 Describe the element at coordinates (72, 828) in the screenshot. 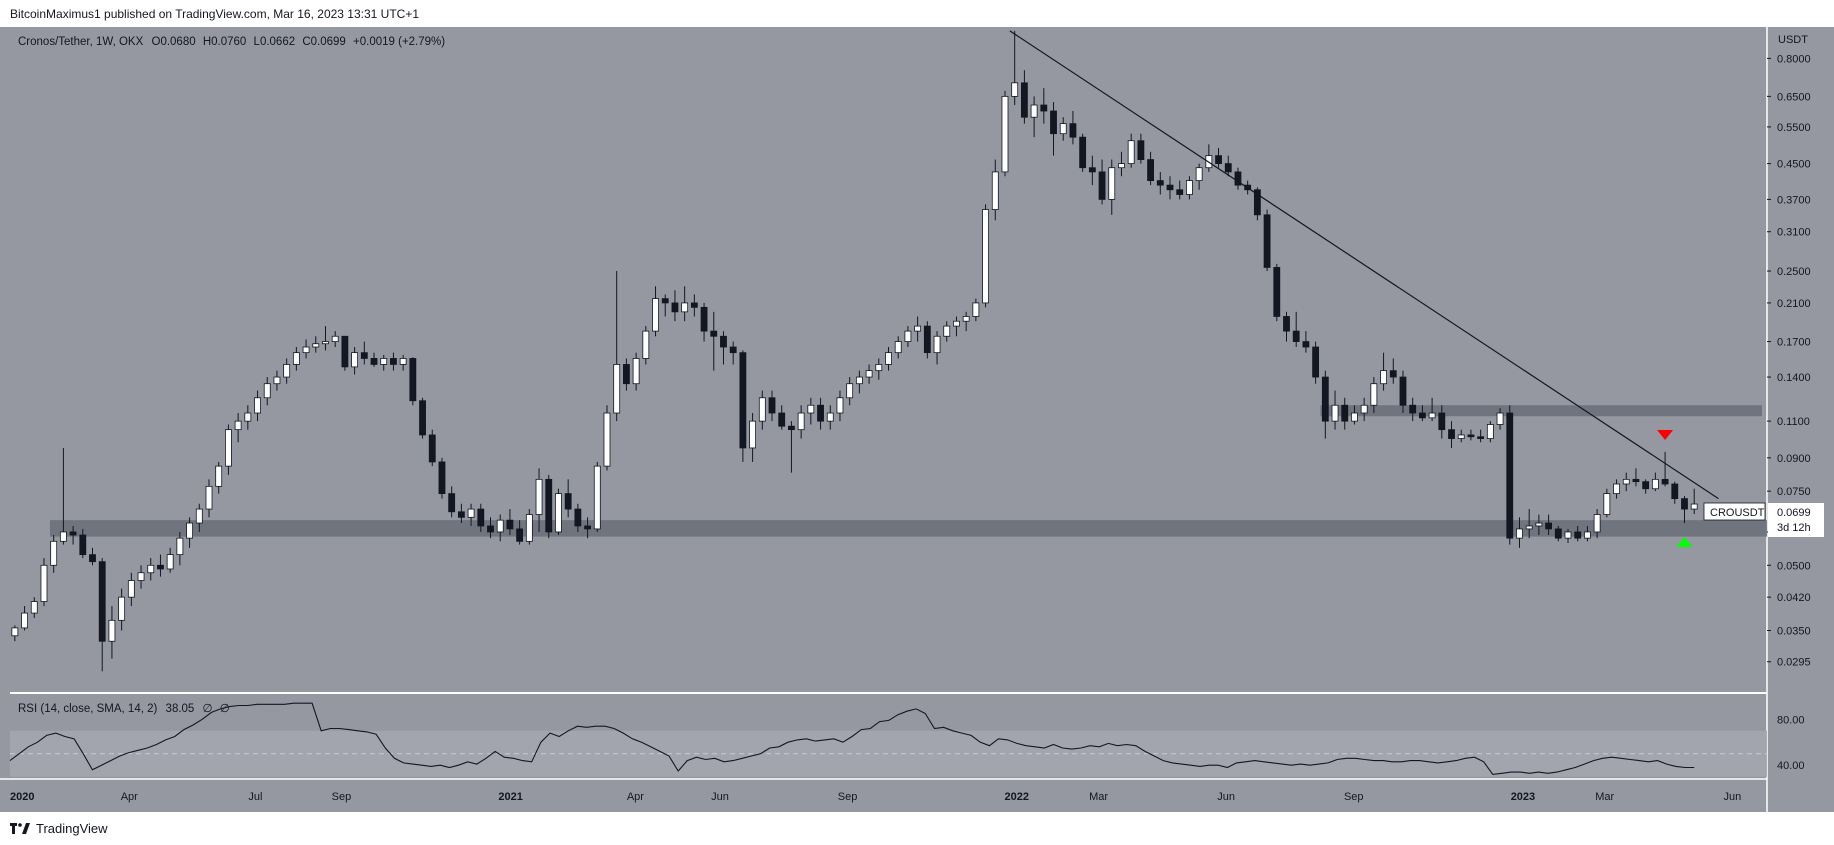

I see `tradingview-logo-text: TradingView` at that location.